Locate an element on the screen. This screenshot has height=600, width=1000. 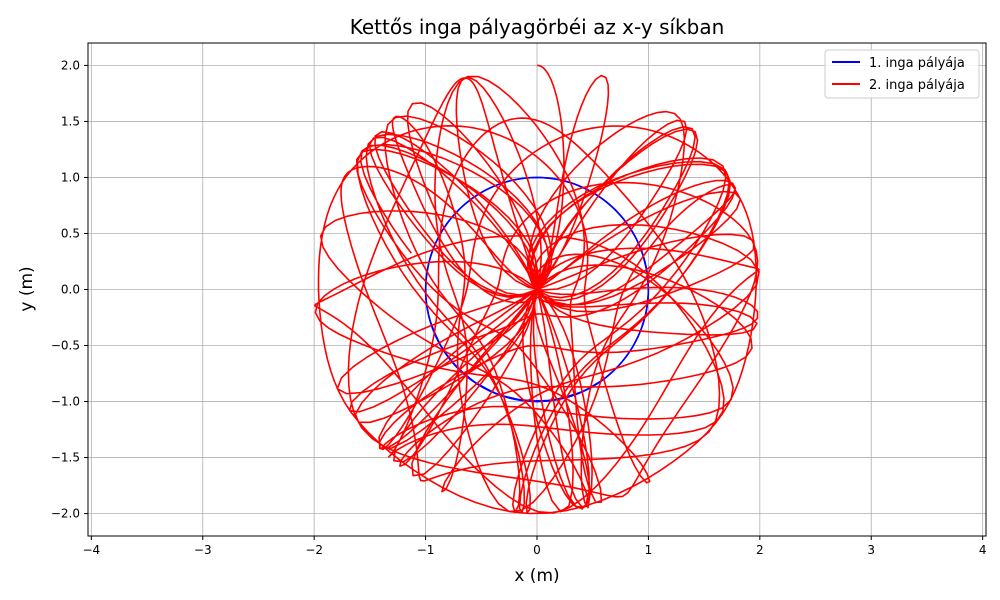
y-tick-label: −1.0 is located at coordinates (65, 402).